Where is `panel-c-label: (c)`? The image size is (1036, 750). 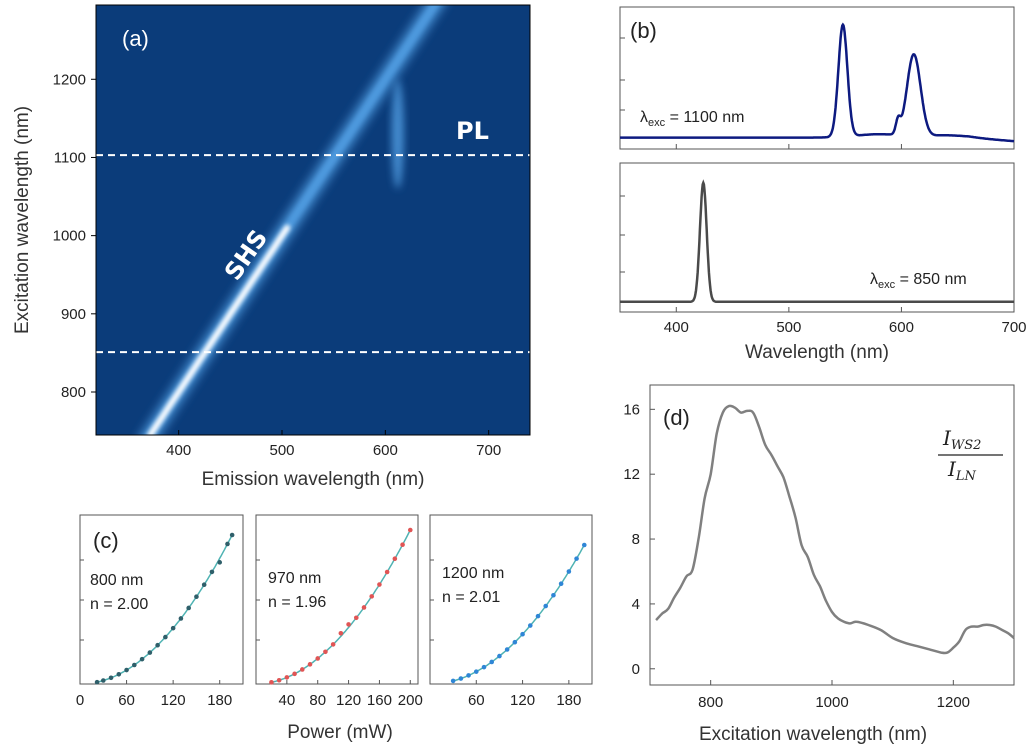 panel-c-label: (c) is located at coordinates (106, 540).